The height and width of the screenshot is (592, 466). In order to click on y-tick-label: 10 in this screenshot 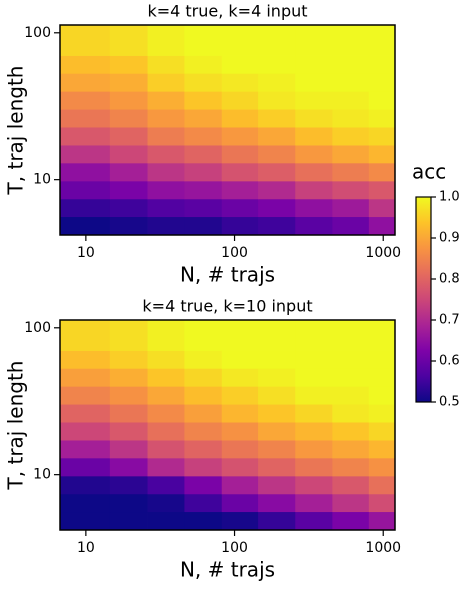, I will do `click(42, 475)`.